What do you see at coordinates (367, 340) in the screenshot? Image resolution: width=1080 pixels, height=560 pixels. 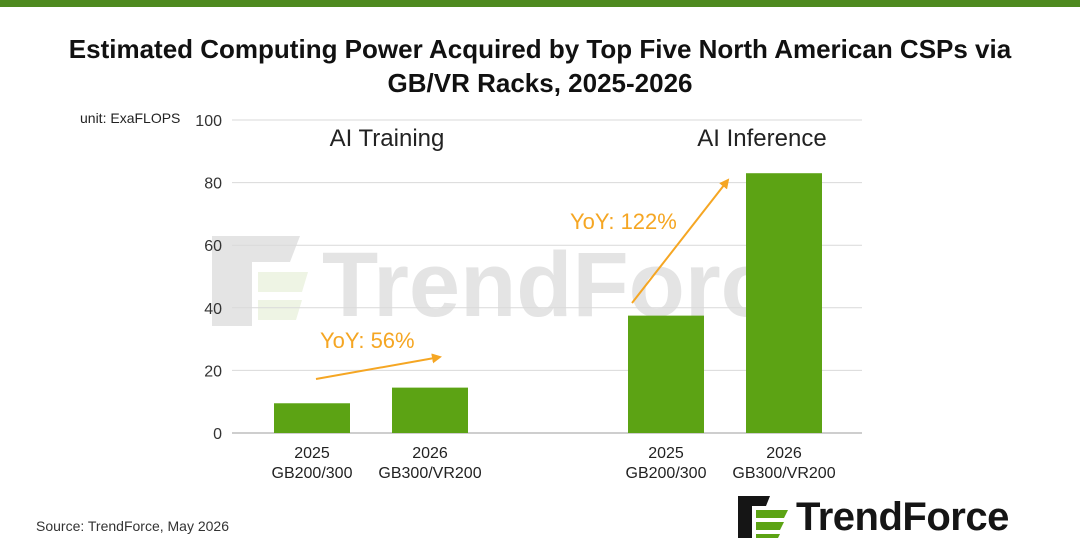 I see `yoy-annotation: YoY: 56%` at bounding box center [367, 340].